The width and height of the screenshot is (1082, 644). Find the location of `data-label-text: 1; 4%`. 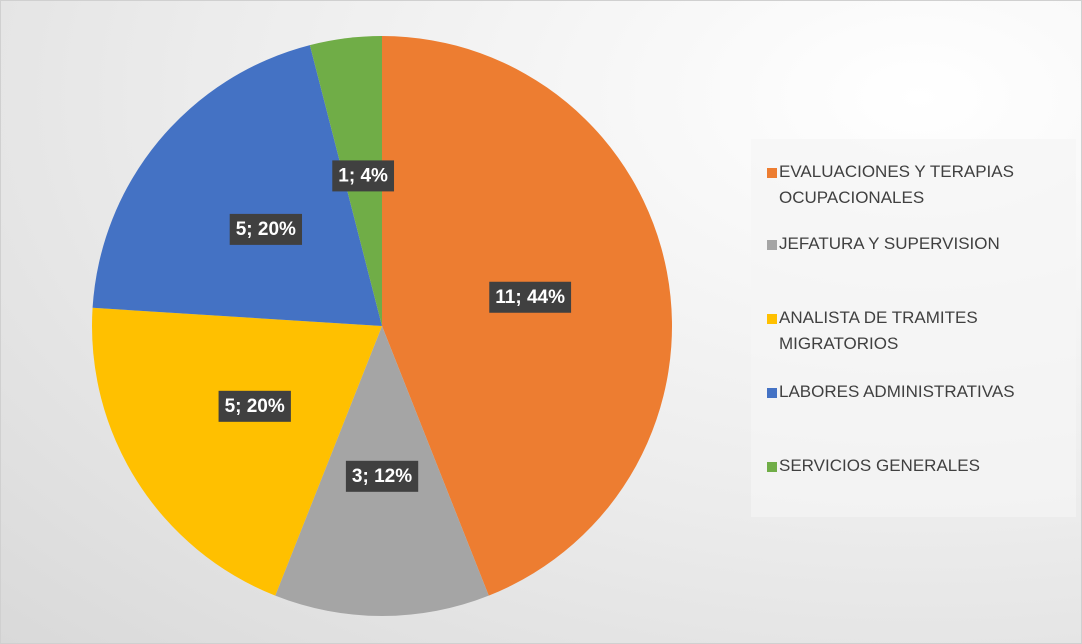

data-label-text: 1; 4% is located at coordinates (363, 175).